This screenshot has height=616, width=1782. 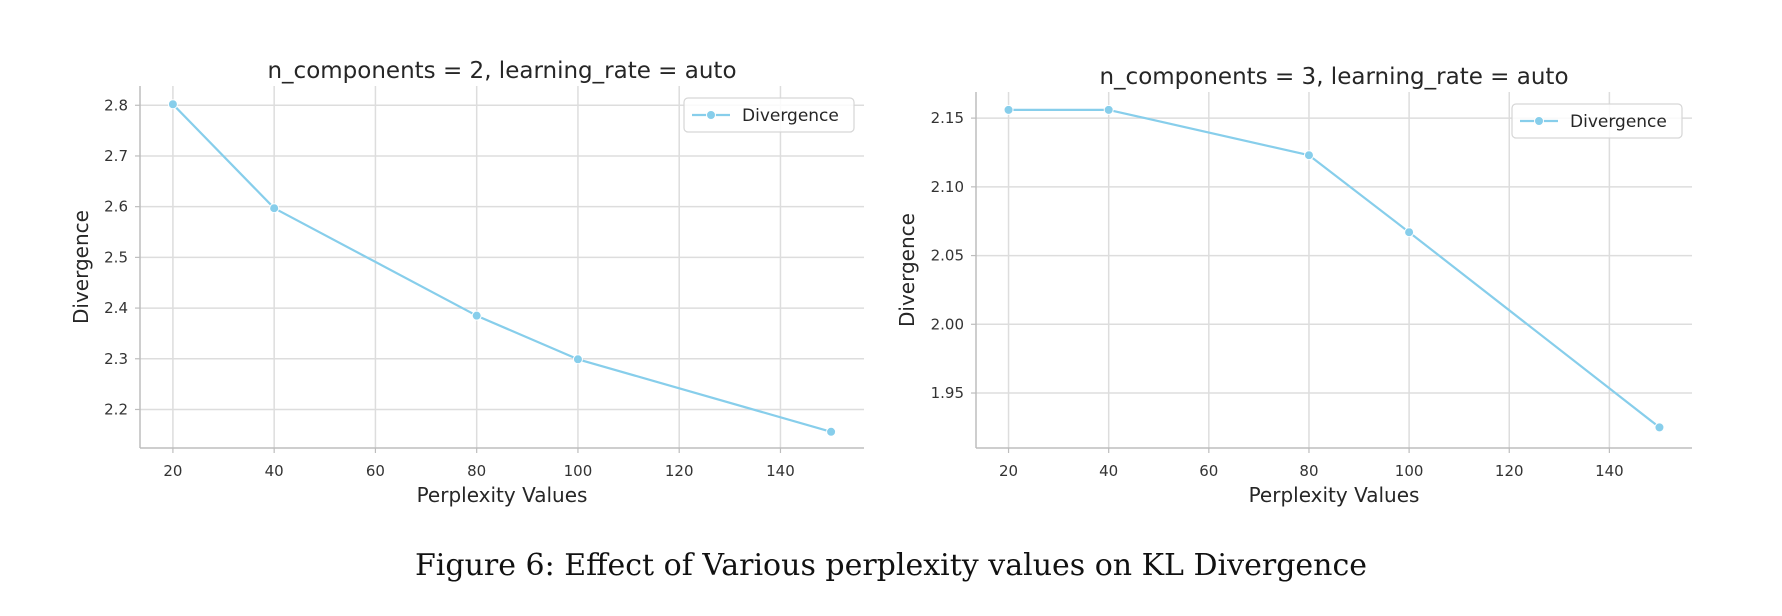 I want to click on y-tick-label: 2.00, so click(x=947, y=324).